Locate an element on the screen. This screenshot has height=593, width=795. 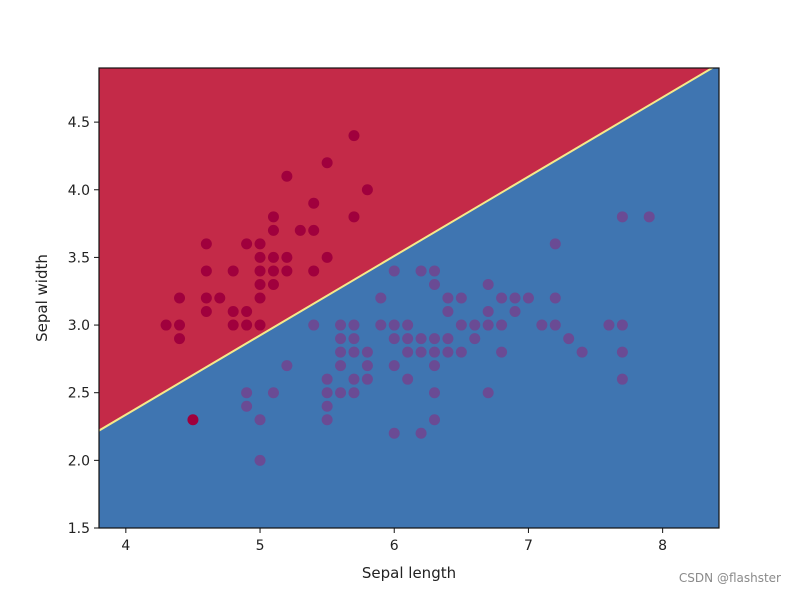
watermark: CSDN @flashster is located at coordinates (729, 578).